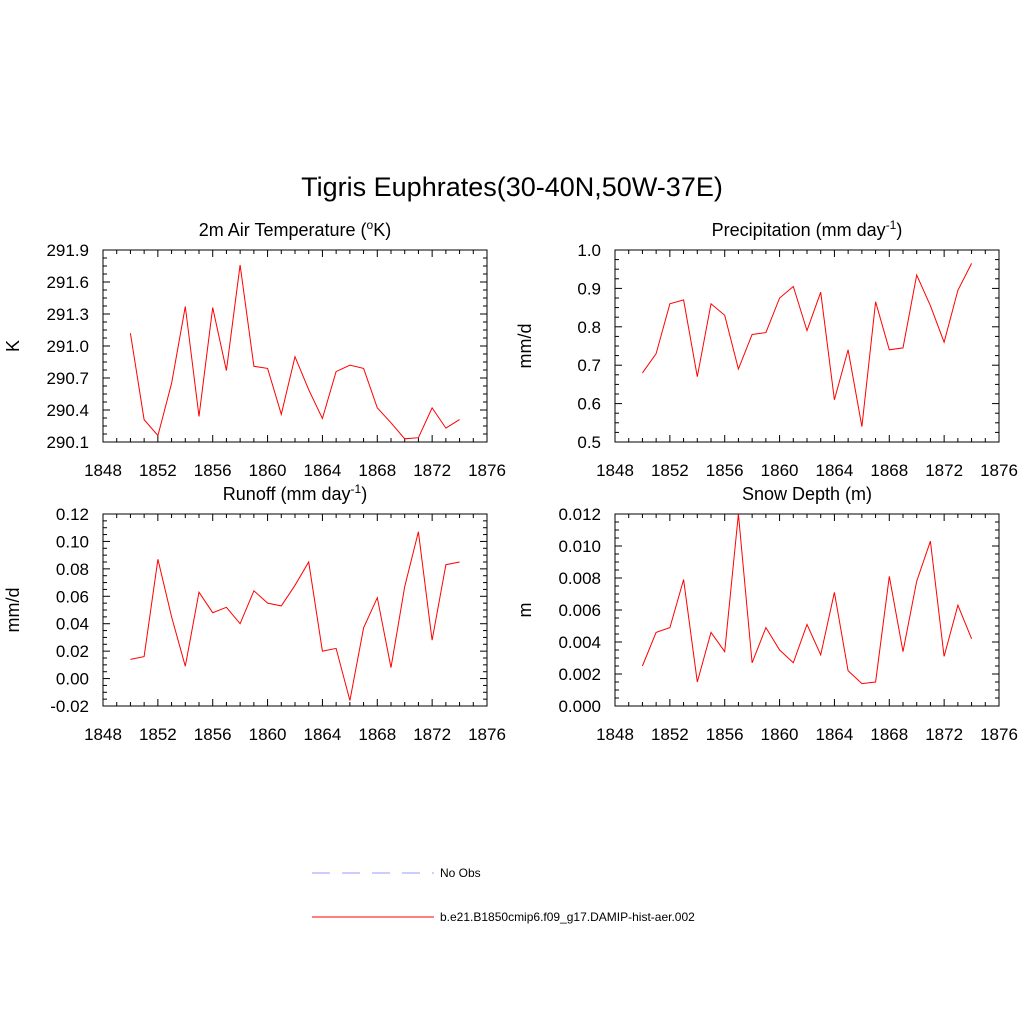 Image resolution: width=1024 pixels, height=1024 pixels. Describe the element at coordinates (835, 470) in the screenshot. I see `x-tick-label-precipitation: 1864` at that location.